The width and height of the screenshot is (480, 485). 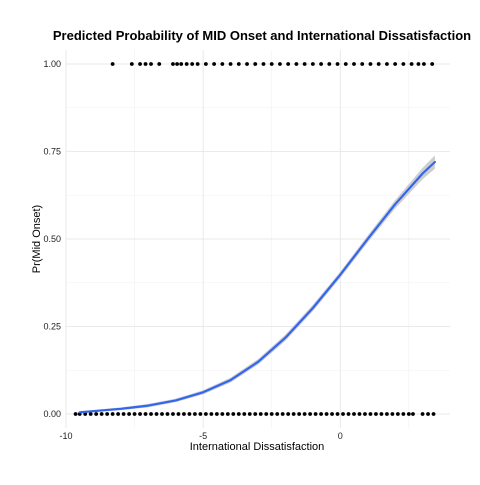 What do you see at coordinates (65, 436) in the screenshot?
I see `x-tick-label: -10` at bounding box center [65, 436].